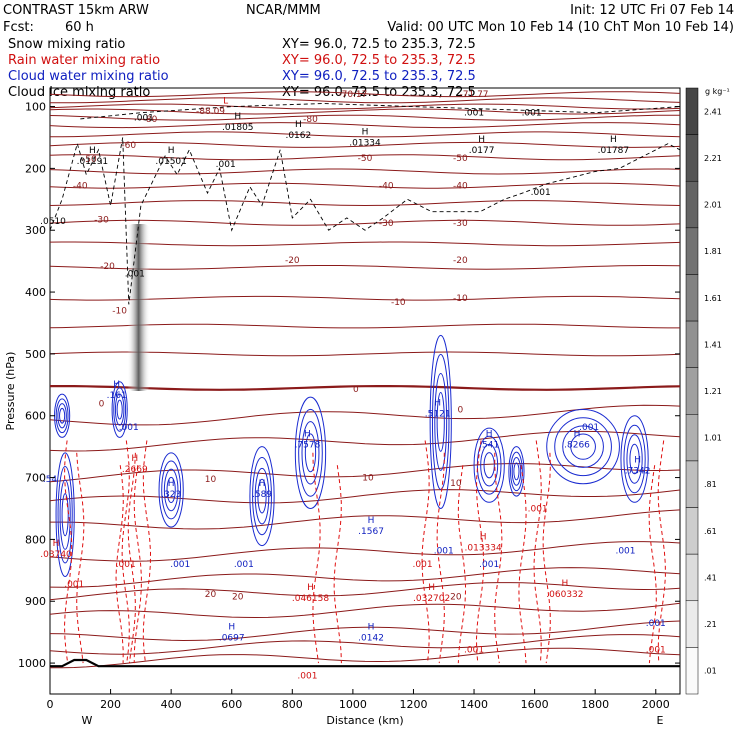 This screenshot has height=740, width=740. Describe the element at coordinates (87, 720) in the screenshot. I see `west-label: W` at that location.